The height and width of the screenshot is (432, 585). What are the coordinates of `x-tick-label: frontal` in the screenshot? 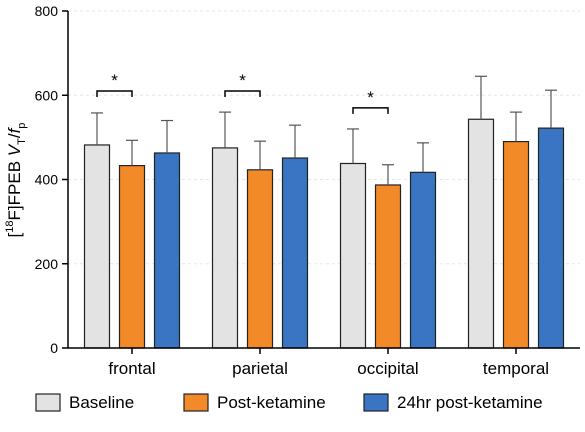 It's located at (131, 368).